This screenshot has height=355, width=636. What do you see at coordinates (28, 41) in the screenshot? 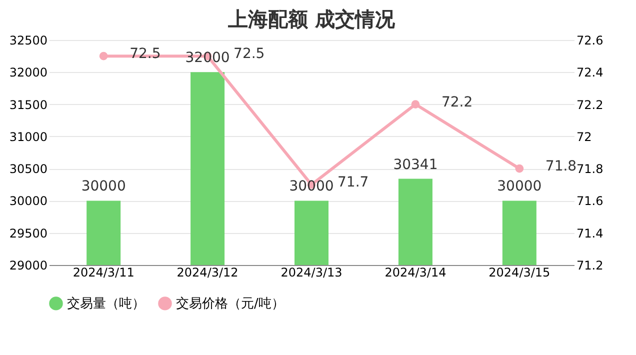
I see `y-tick-label: 32500` at bounding box center [28, 41].